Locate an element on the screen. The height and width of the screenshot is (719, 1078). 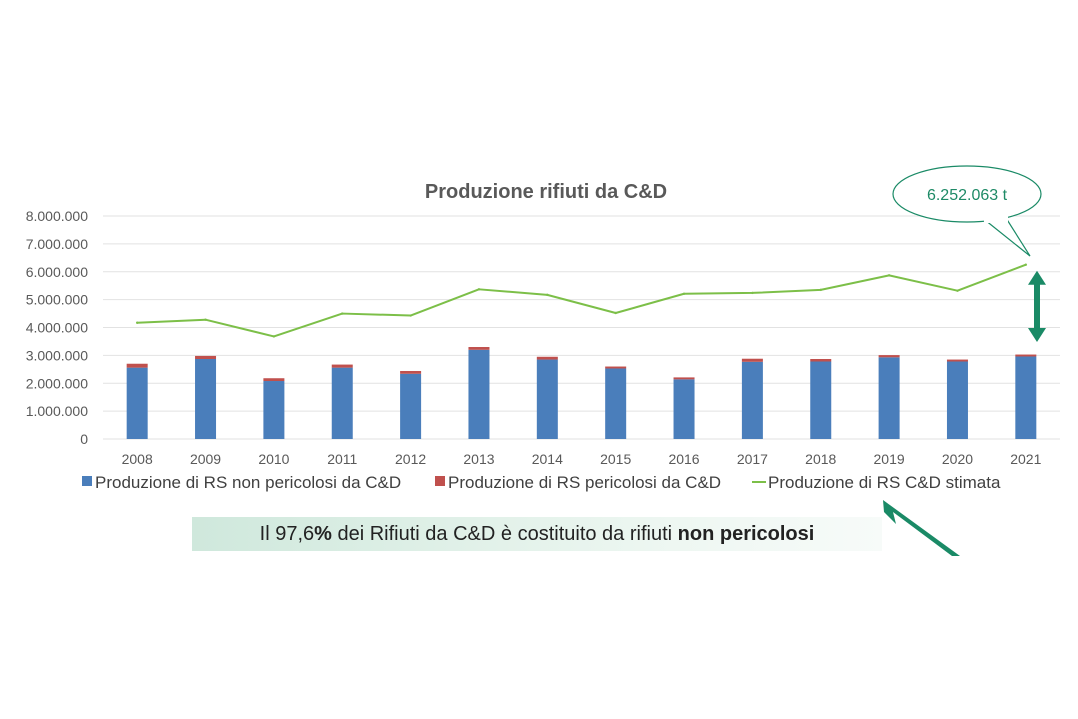
y-tick-label: 8.000.000 is located at coordinates (57, 216).